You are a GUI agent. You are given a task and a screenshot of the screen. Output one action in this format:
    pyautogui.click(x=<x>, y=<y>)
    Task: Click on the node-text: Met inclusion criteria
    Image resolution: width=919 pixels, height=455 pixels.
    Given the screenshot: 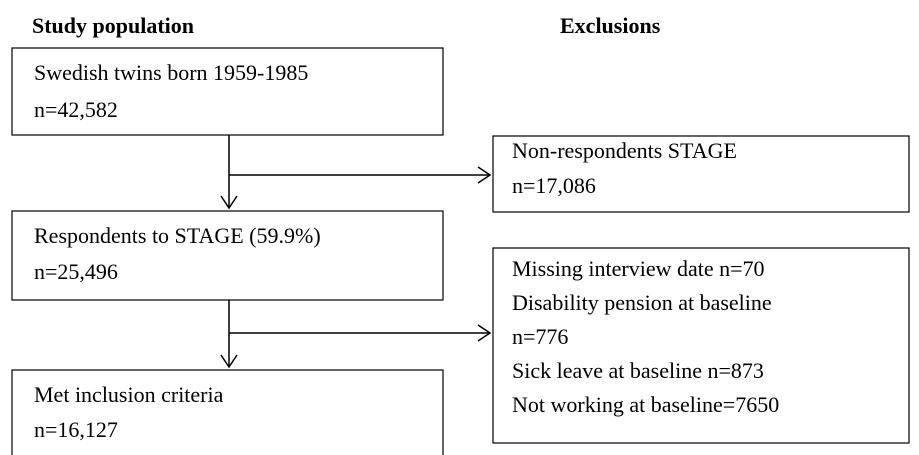 What is the action you would take?
    pyautogui.click(x=129, y=394)
    